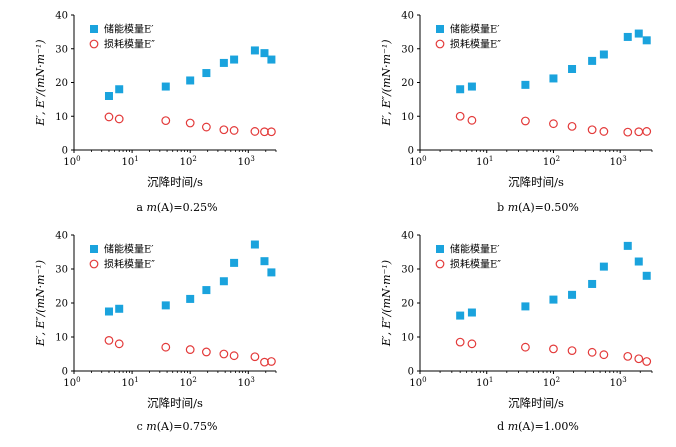 This screenshot has height=447, width=676. Describe the element at coordinates (548, 426) in the screenshot. I see `caption-value: (A)=1.00%` at that location.